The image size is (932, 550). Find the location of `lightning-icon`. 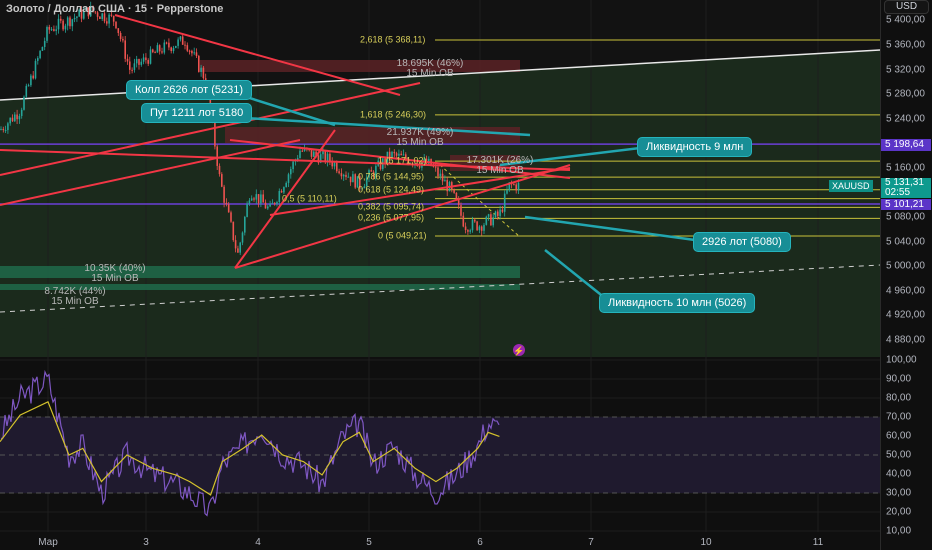

lightning-icon is located at coordinates (519, 350).